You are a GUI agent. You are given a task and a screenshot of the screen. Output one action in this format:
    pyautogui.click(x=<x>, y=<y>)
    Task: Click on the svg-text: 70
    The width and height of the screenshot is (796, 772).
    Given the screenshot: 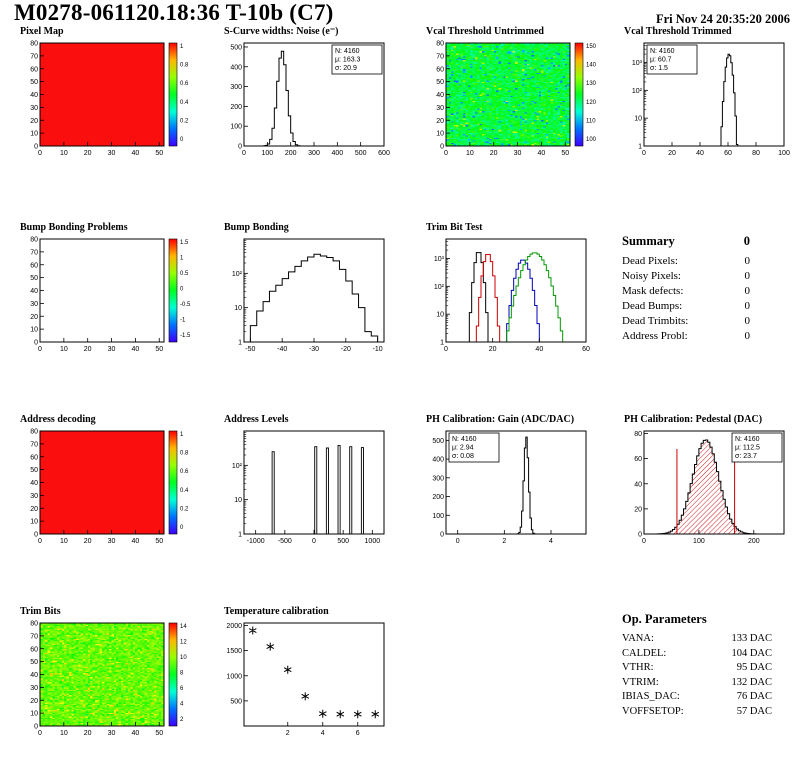 What is the action you would take?
    pyautogui.click(x=34, y=252)
    